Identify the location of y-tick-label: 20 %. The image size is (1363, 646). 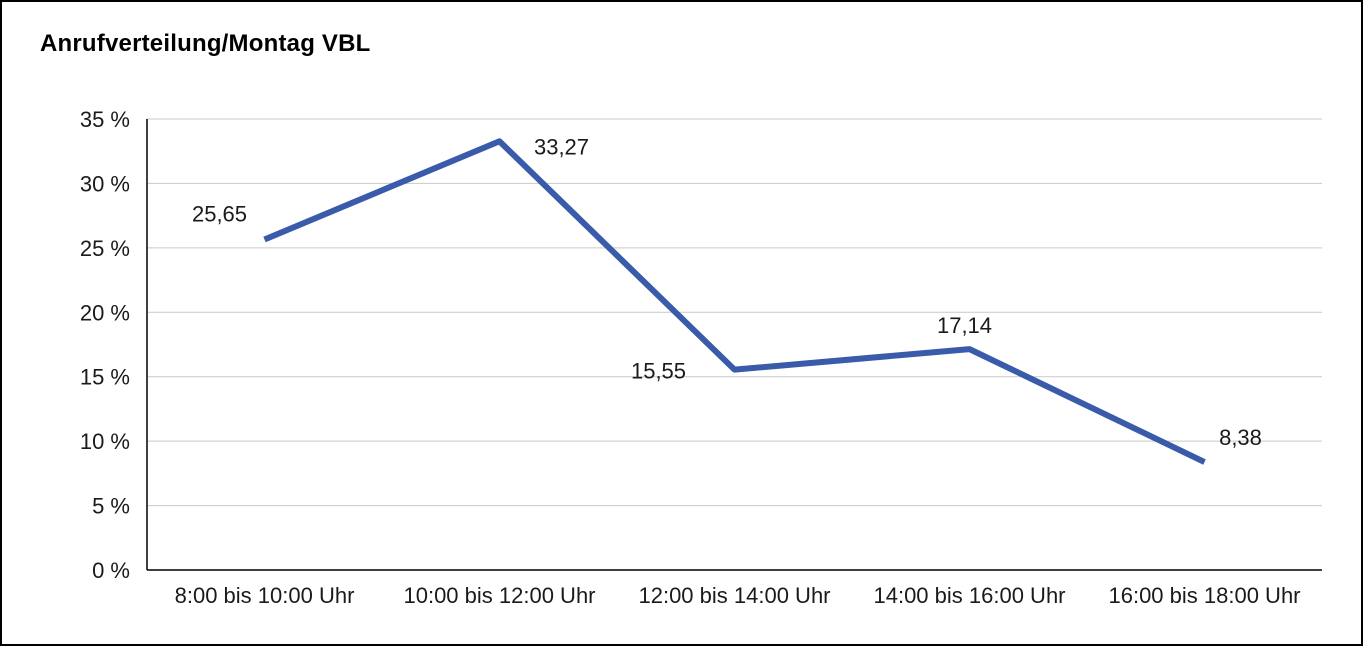
(105, 312).